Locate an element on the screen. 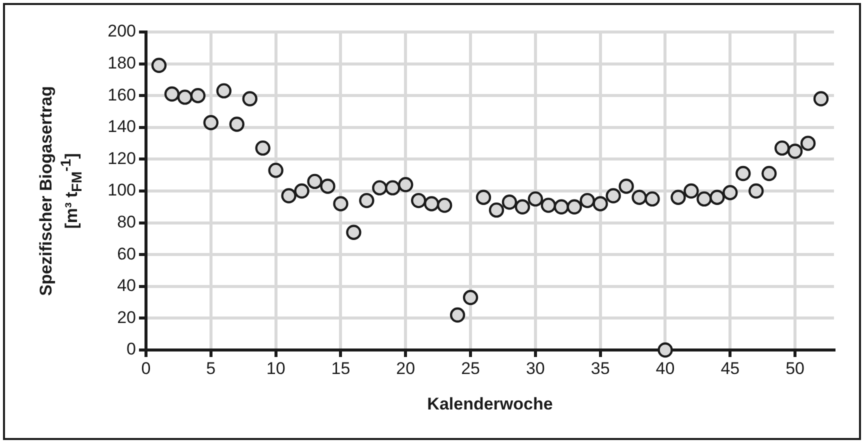  x-tick-label: 15 is located at coordinates (340, 368).